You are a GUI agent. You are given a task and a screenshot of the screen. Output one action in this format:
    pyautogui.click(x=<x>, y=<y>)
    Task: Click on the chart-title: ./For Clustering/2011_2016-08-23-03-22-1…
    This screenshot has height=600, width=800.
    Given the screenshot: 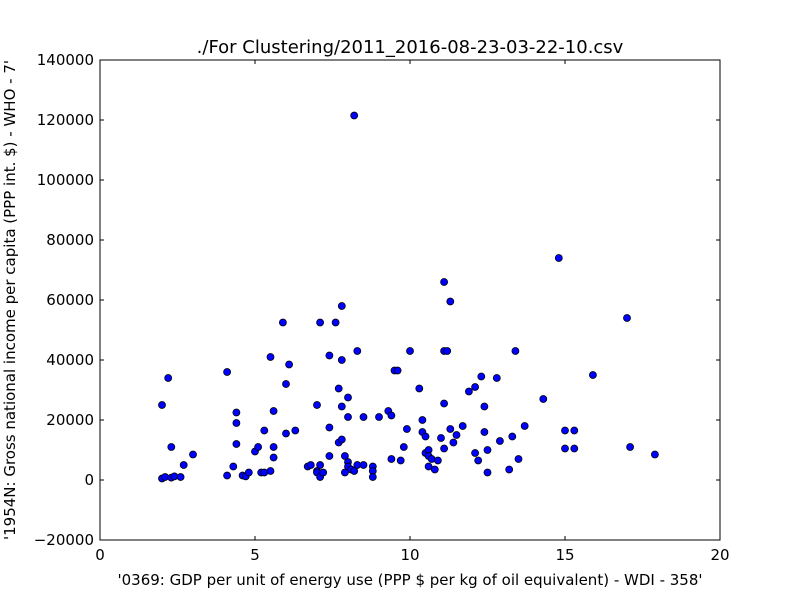 What is the action you would take?
    pyautogui.click(x=410, y=47)
    